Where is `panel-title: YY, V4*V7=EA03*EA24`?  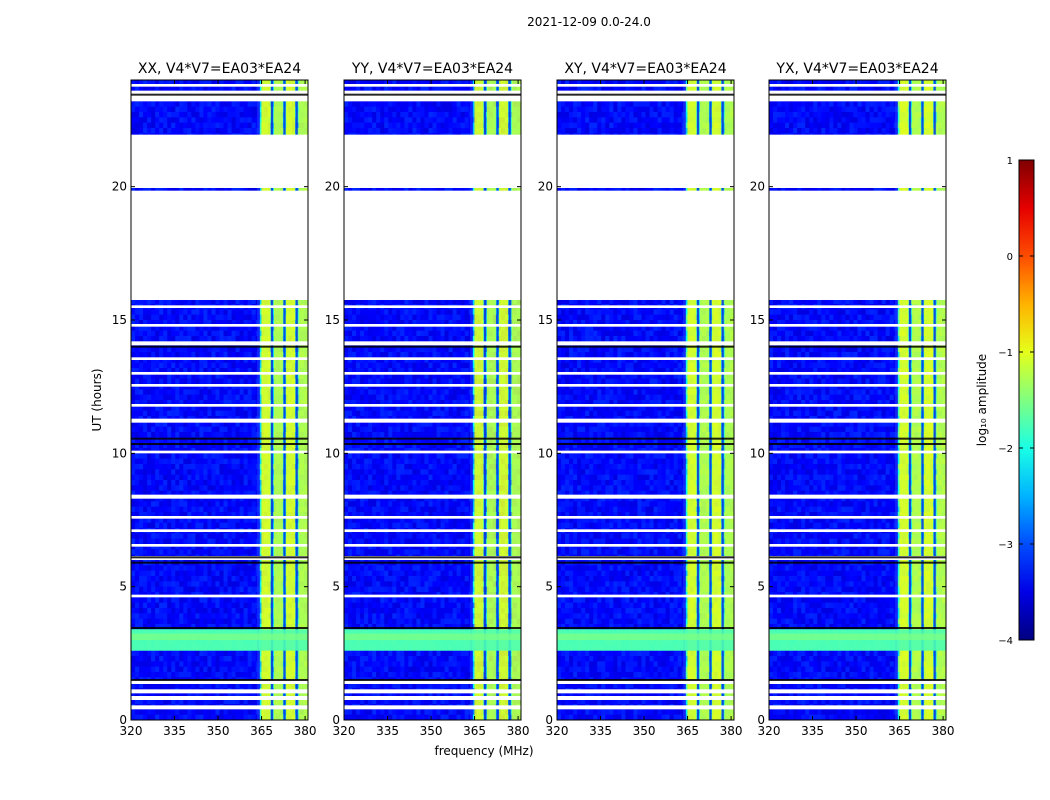 panel-title: YY, V4*V7=EA03*EA24 is located at coordinates (432, 69).